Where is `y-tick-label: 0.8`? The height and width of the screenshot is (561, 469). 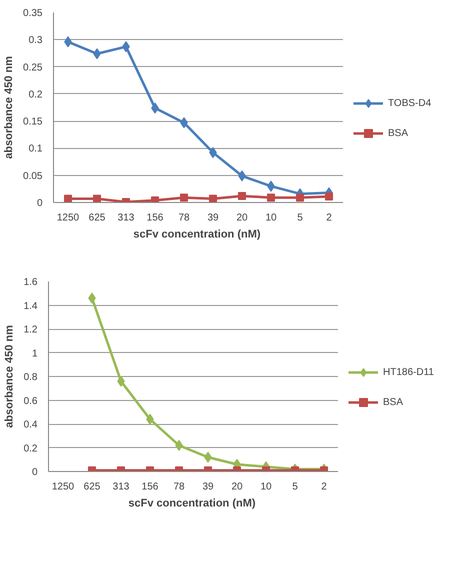 y-tick-label: 0.8 is located at coordinates (31, 377).